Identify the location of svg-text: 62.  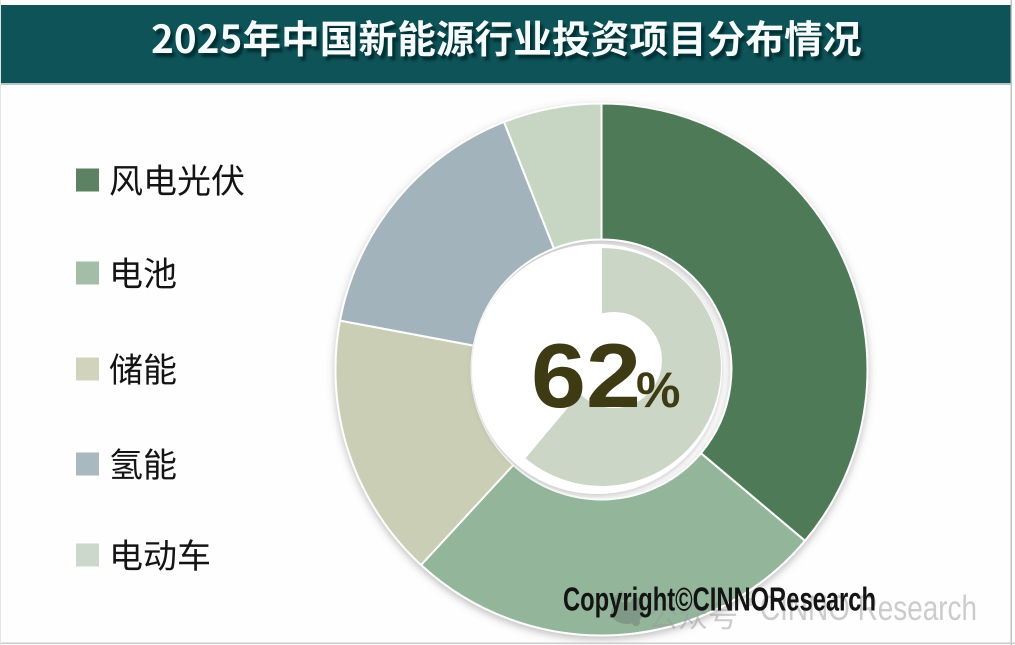
(586, 376).